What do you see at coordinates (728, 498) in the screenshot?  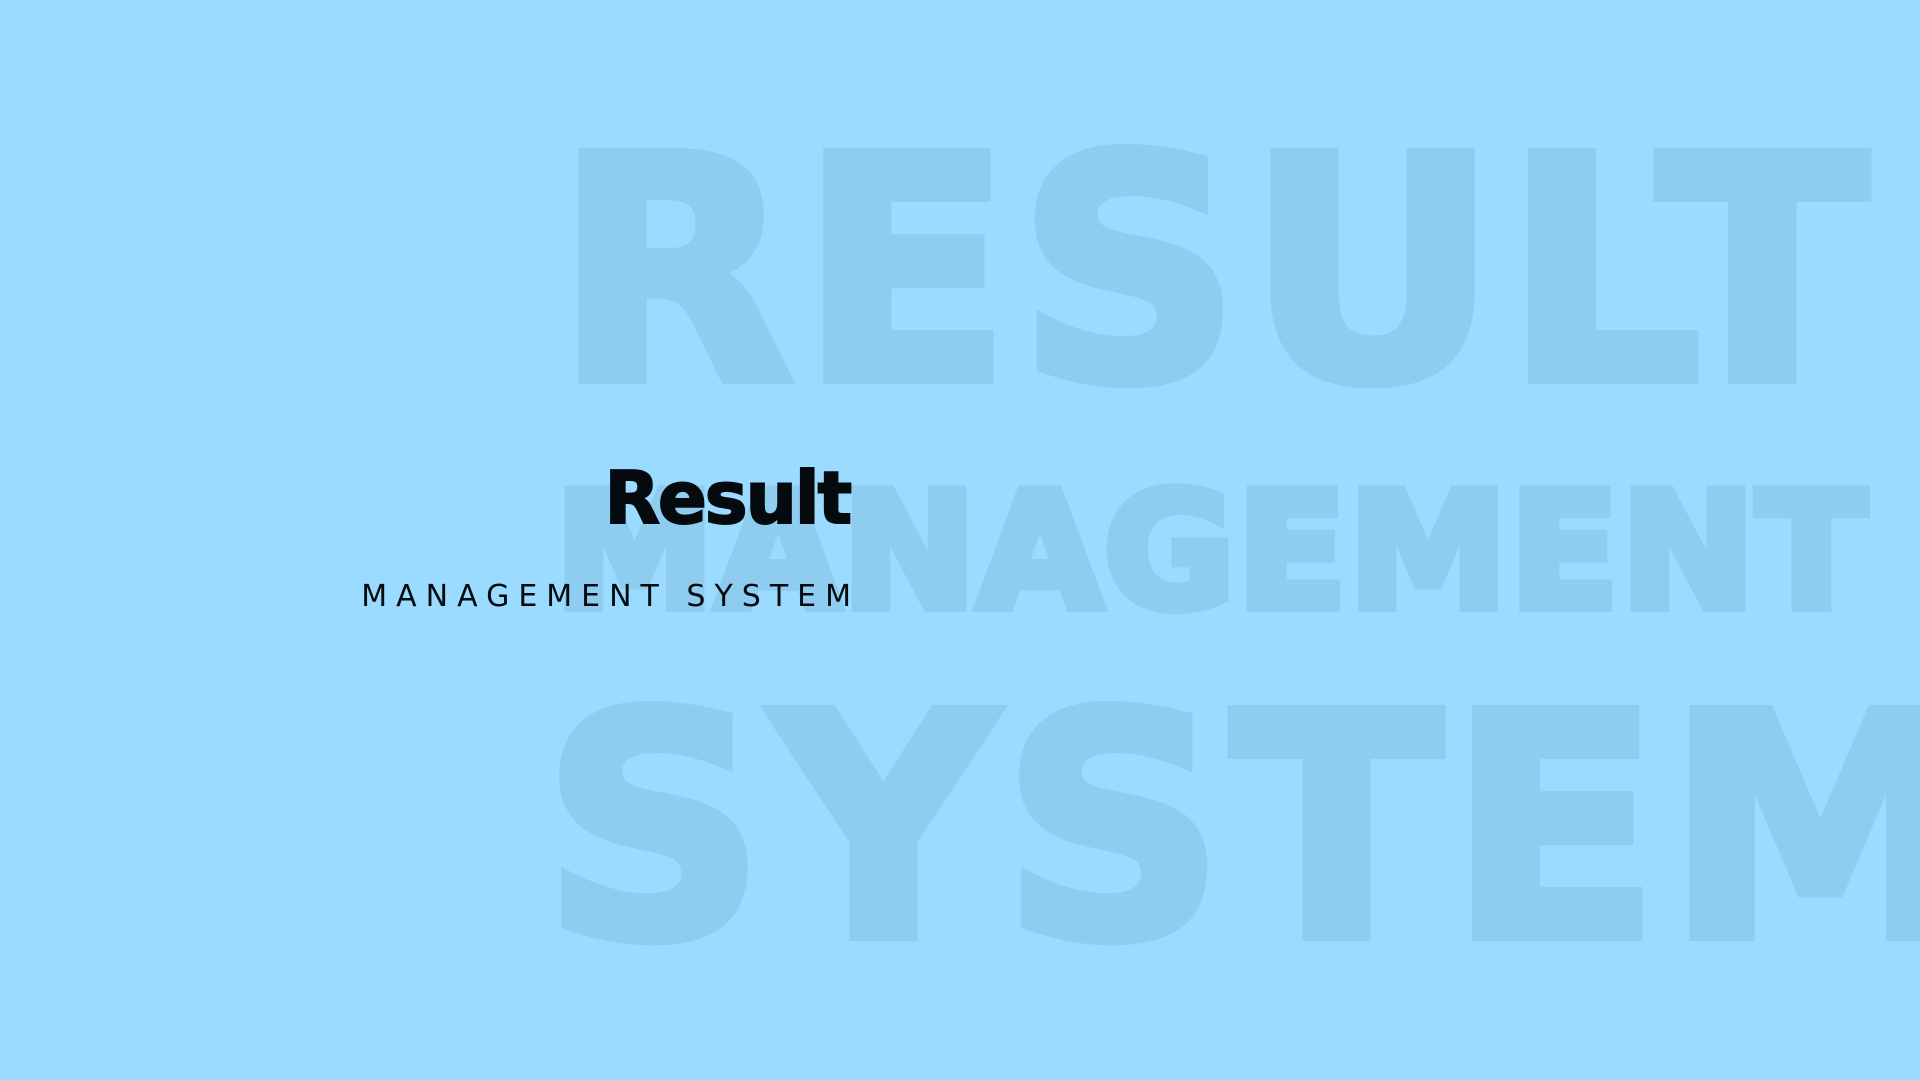 I see `logo-title: Result` at bounding box center [728, 498].